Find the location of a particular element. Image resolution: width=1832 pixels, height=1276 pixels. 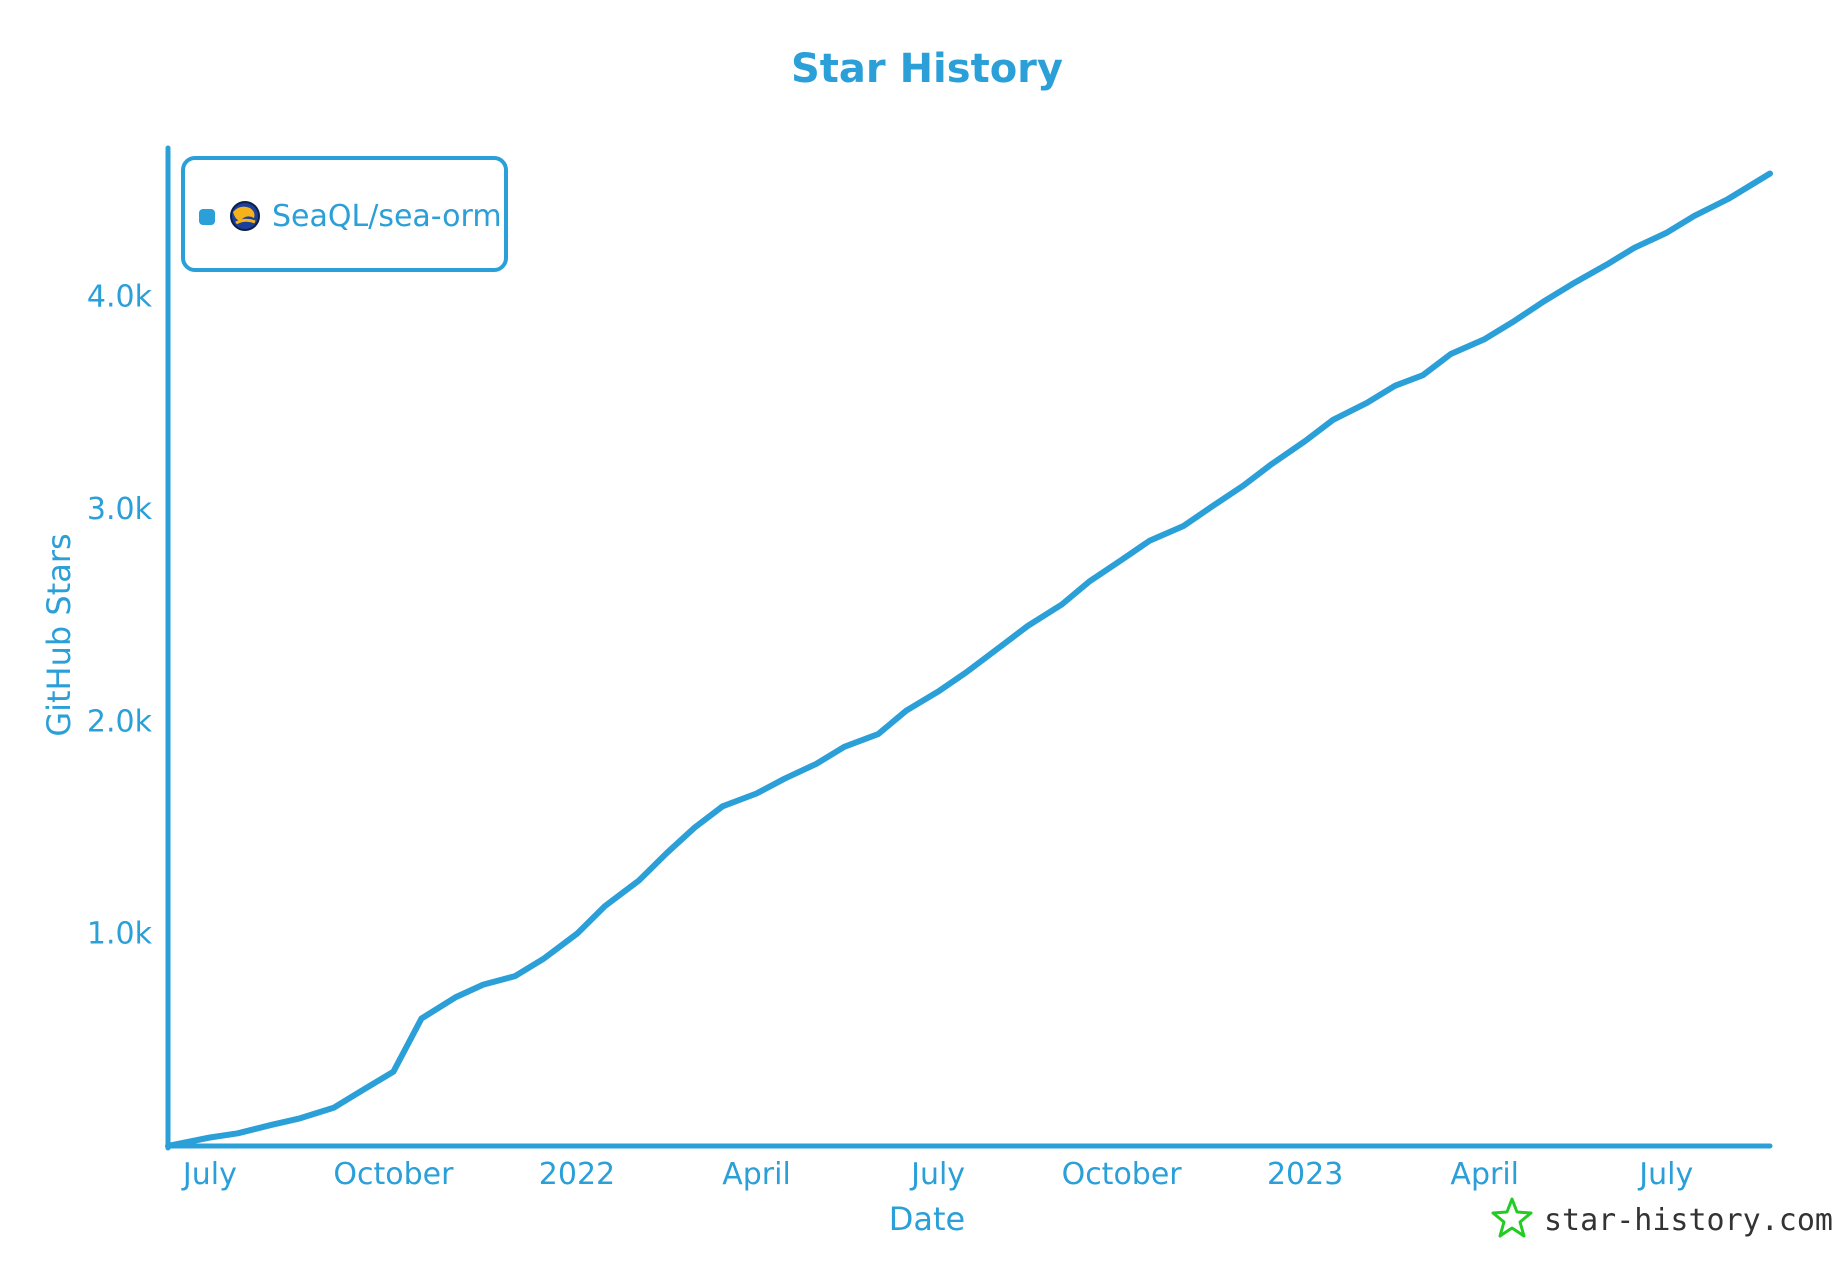

star-outline-icon is located at coordinates (1512, 1217).